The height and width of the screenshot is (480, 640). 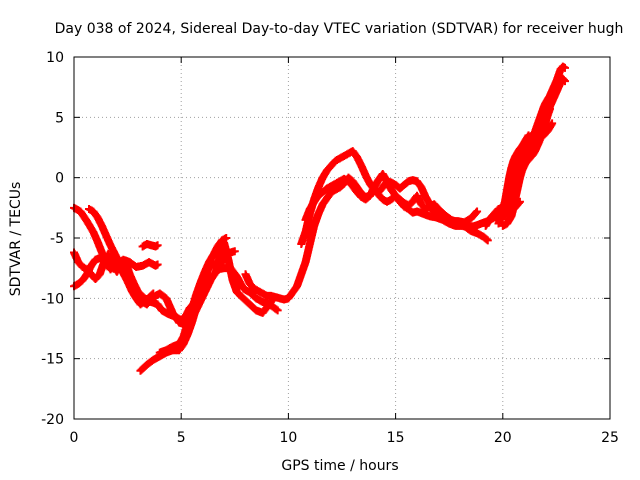 I want to click on x-tick-label: 5, so click(x=181, y=438).